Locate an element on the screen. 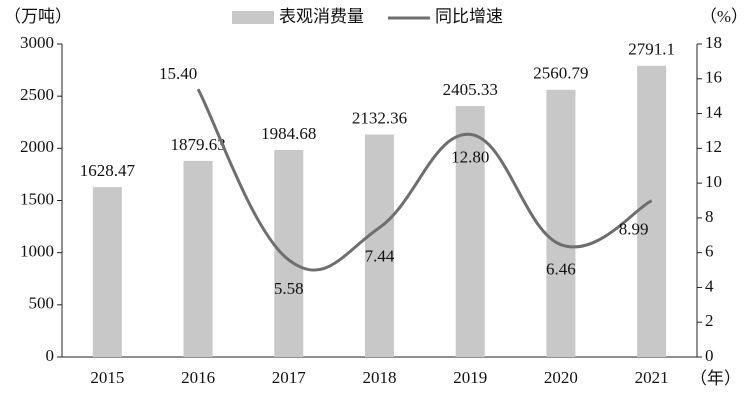  y2-tick-label: 6 is located at coordinates (709, 251).